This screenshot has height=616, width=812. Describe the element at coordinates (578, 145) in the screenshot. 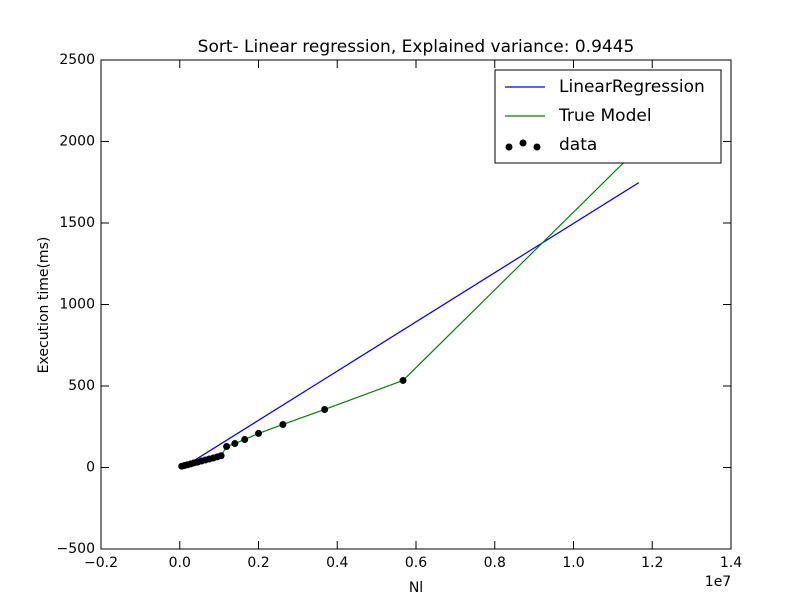

I see `legend-label: data` at that location.